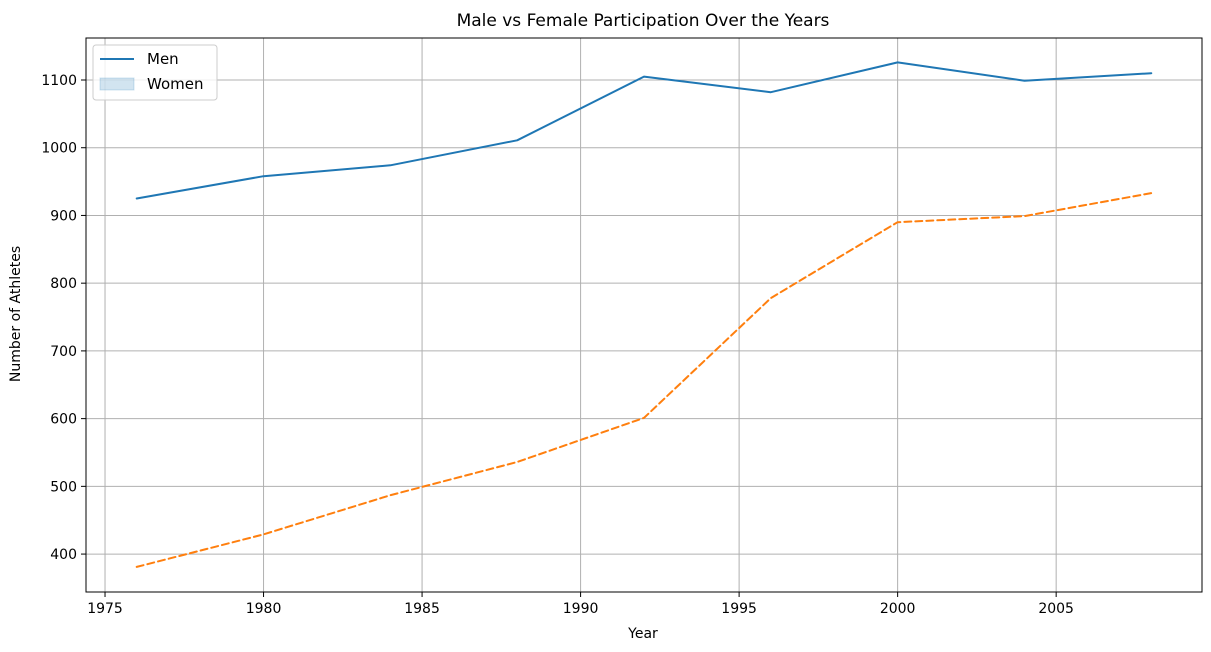 The height and width of the screenshot is (652, 1211). I want to click on y-tick-label: 800, so click(63, 284).